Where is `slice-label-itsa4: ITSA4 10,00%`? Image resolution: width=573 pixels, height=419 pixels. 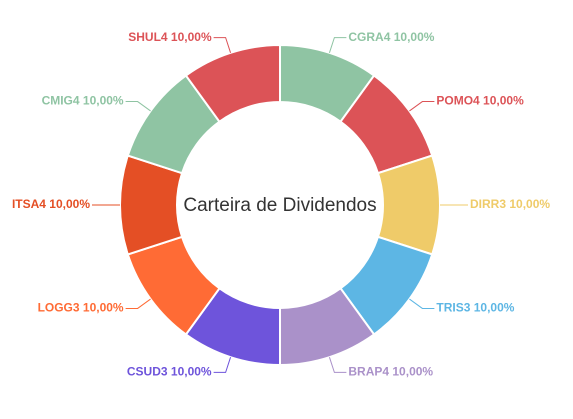
slice-label-itsa4: ITSA4 10,00% is located at coordinates (51, 204).